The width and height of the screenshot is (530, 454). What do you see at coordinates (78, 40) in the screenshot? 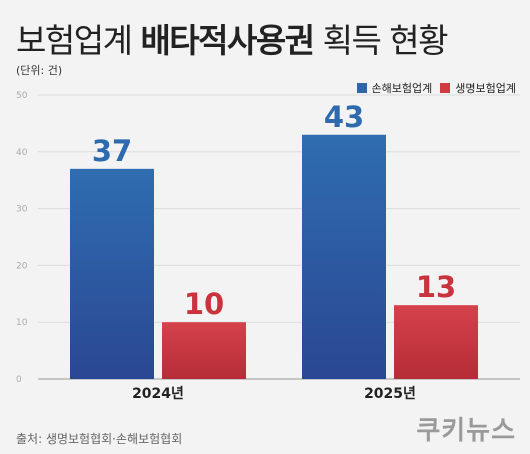
I see `title-part-1: 보험업계` at bounding box center [78, 40].